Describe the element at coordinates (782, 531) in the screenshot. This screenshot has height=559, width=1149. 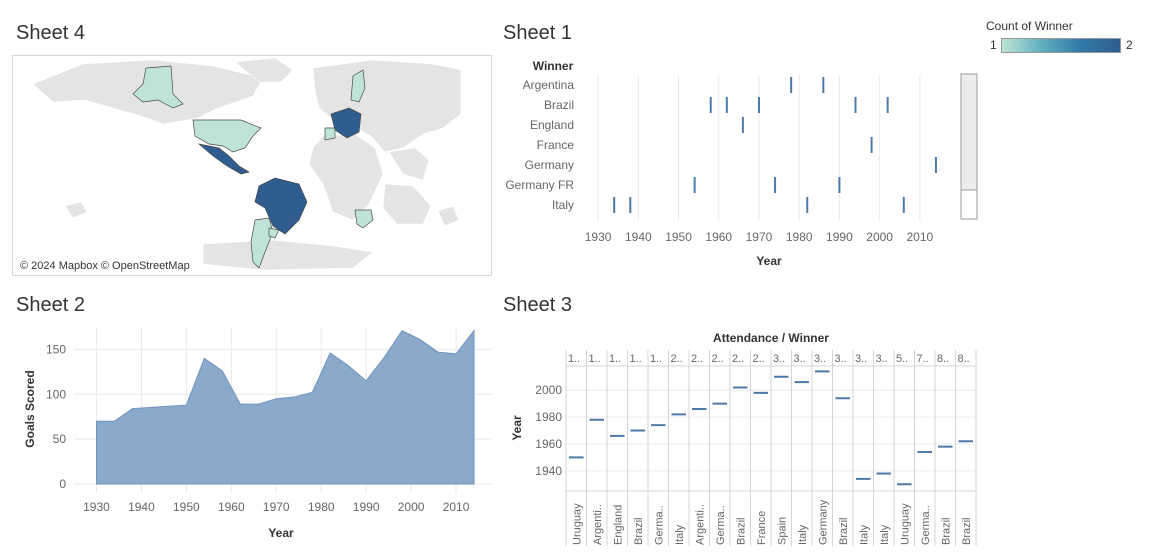
I see `sheet3-winner-label: Spain` at that location.